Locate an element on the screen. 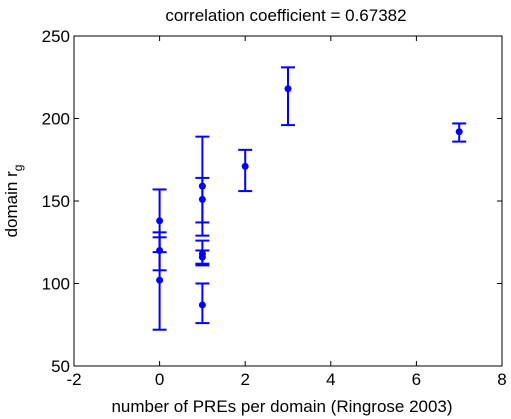 This screenshot has width=511, height=419. y-tick-label: 150 is located at coordinates (56, 201).